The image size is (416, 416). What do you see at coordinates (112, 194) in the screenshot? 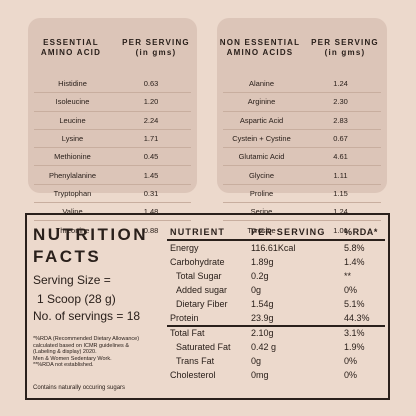
I see `table-row: Tryptophan 0.31` at bounding box center [112, 194].